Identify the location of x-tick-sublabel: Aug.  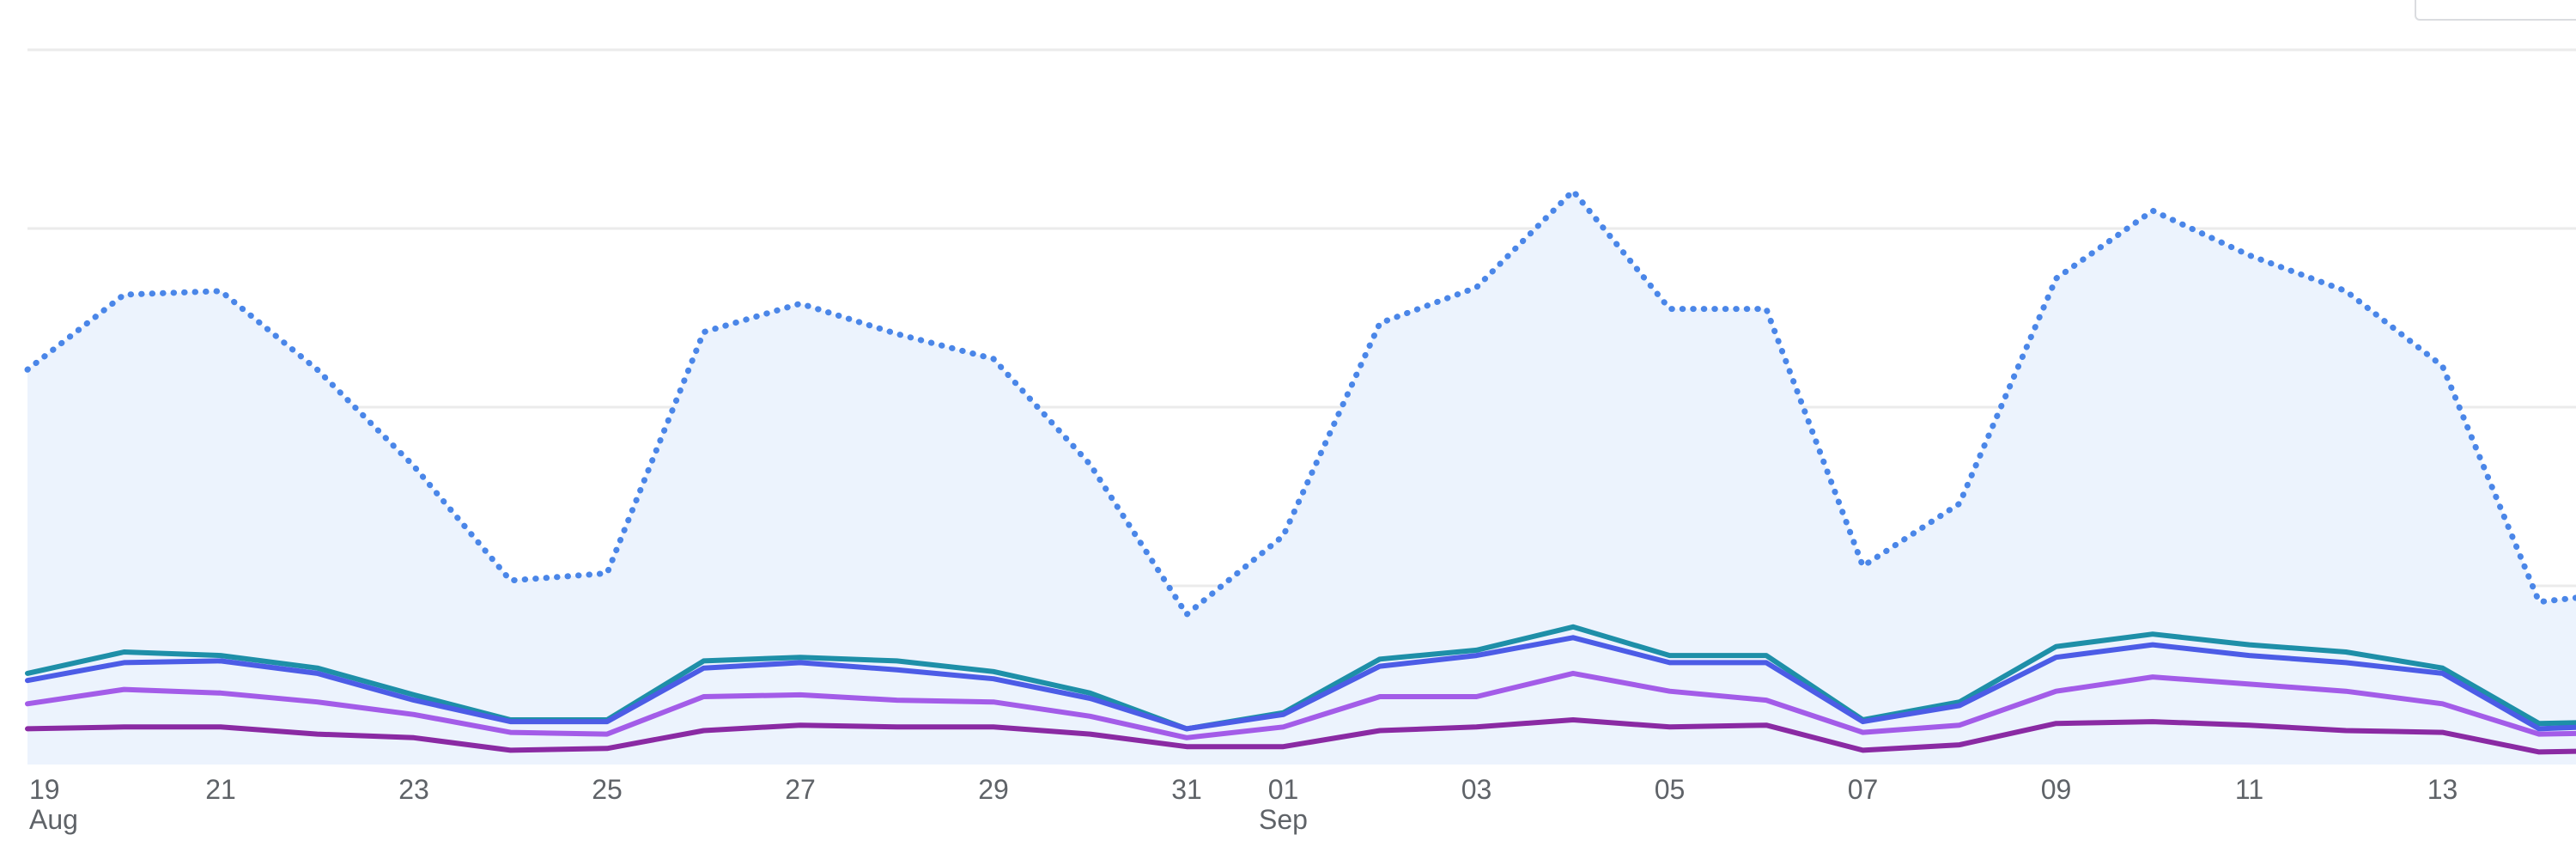
(53, 819).